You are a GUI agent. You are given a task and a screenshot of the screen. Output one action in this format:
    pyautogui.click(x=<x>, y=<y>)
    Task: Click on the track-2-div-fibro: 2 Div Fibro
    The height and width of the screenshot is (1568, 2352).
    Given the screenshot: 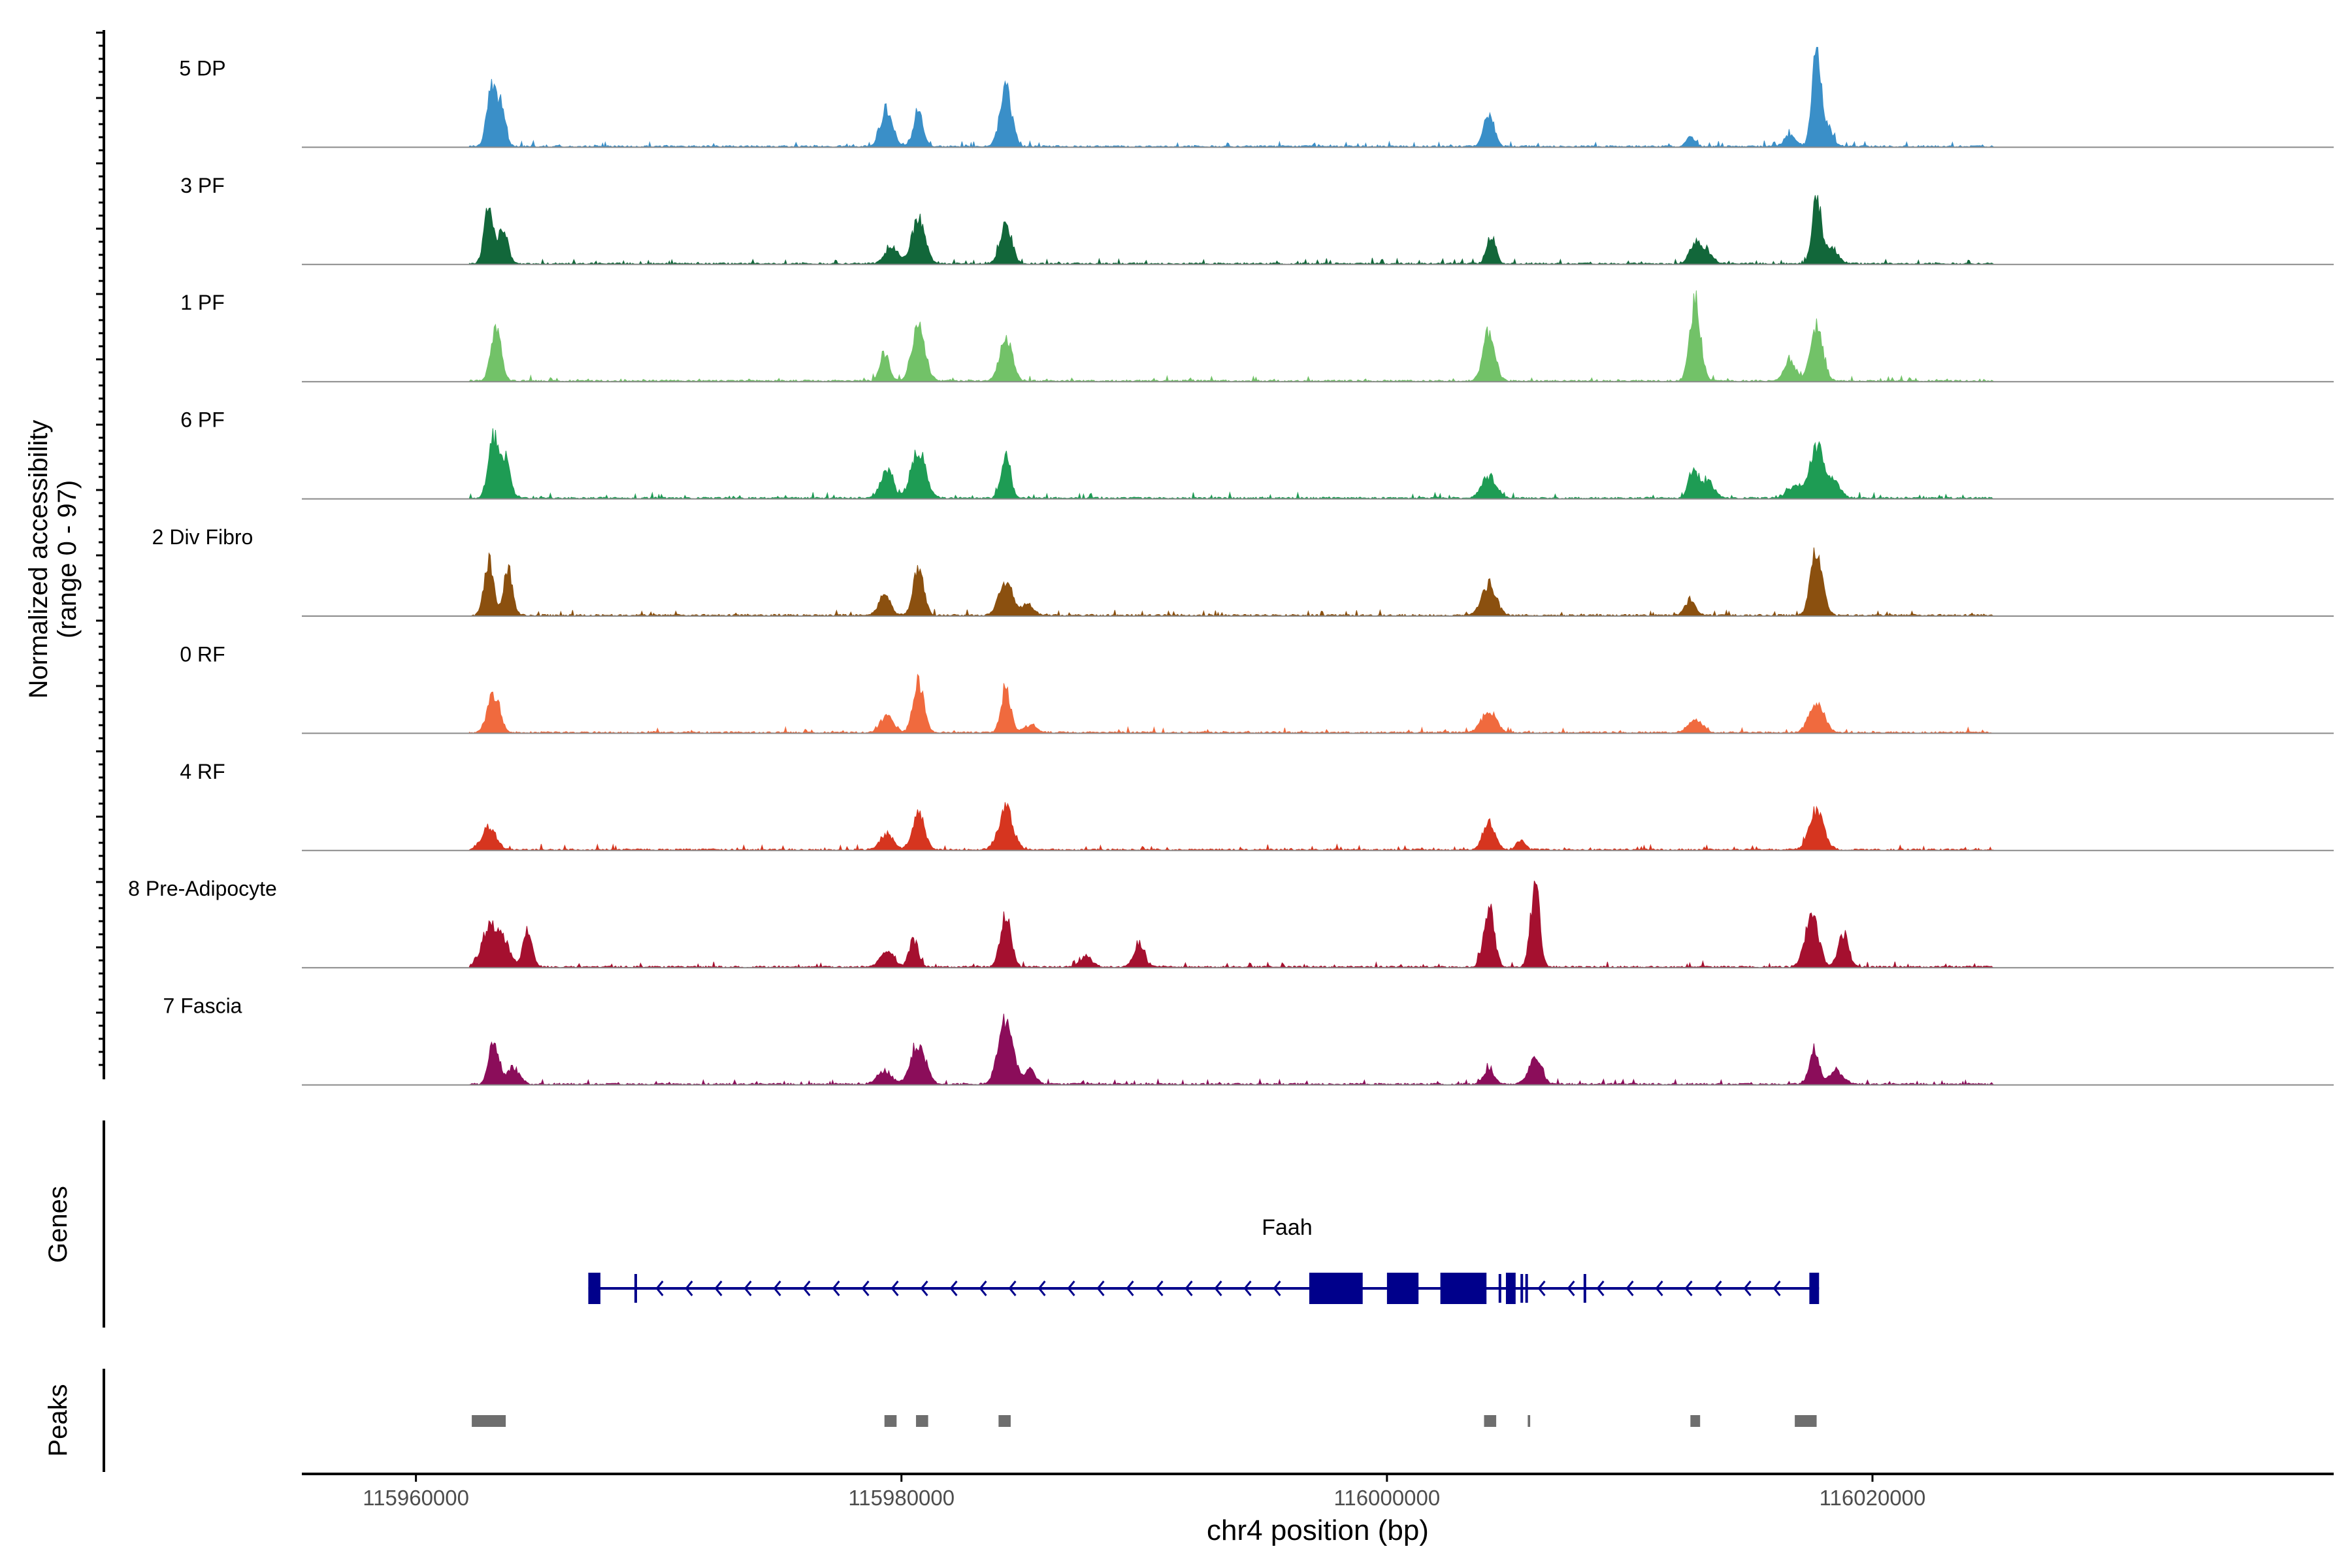 What is the action you would take?
    pyautogui.click(x=1243, y=571)
    